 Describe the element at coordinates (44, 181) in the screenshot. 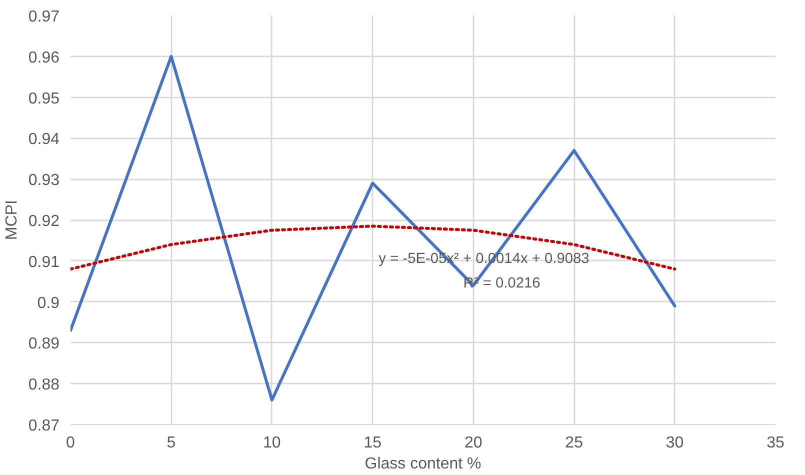

I see `y-tick-label: 0.93` at that location.